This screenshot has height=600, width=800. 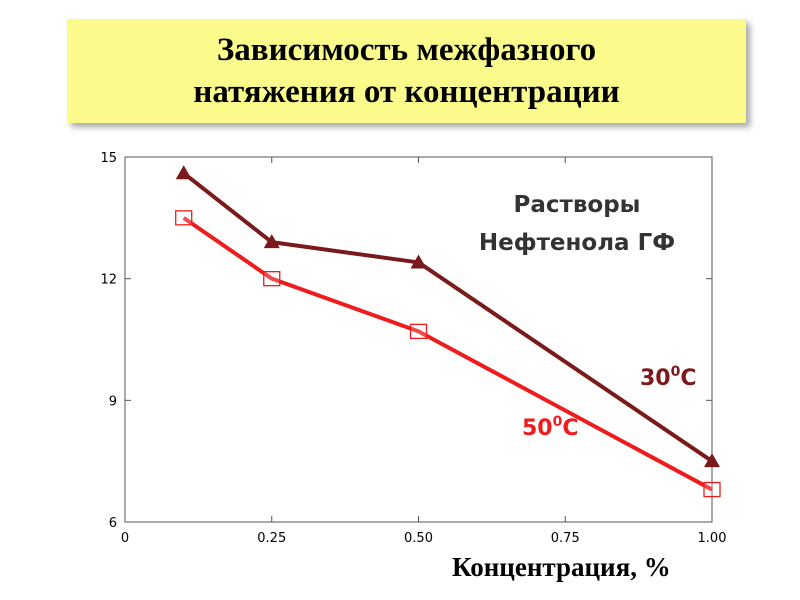 What do you see at coordinates (406, 92) in the screenshot?
I see `title-line-2: натяжения от концентрации` at bounding box center [406, 92].